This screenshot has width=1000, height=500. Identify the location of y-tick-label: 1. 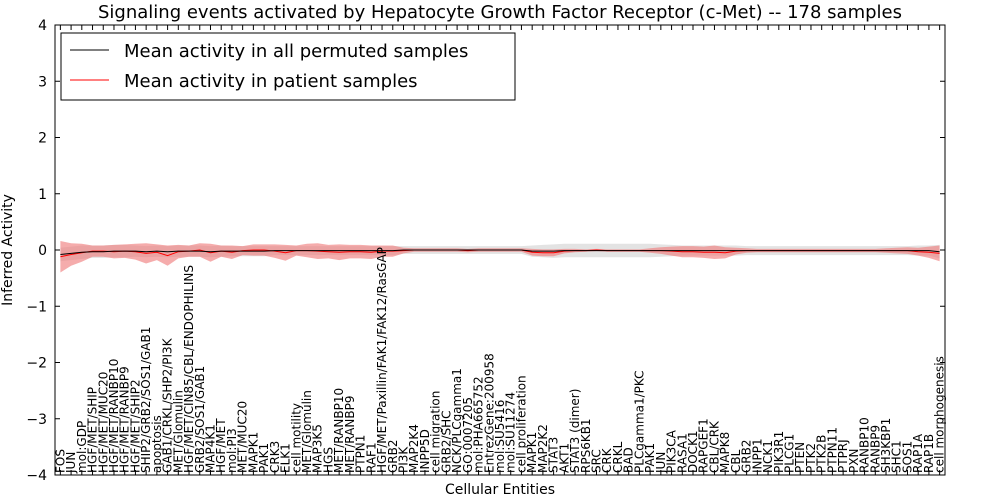
(42, 195).